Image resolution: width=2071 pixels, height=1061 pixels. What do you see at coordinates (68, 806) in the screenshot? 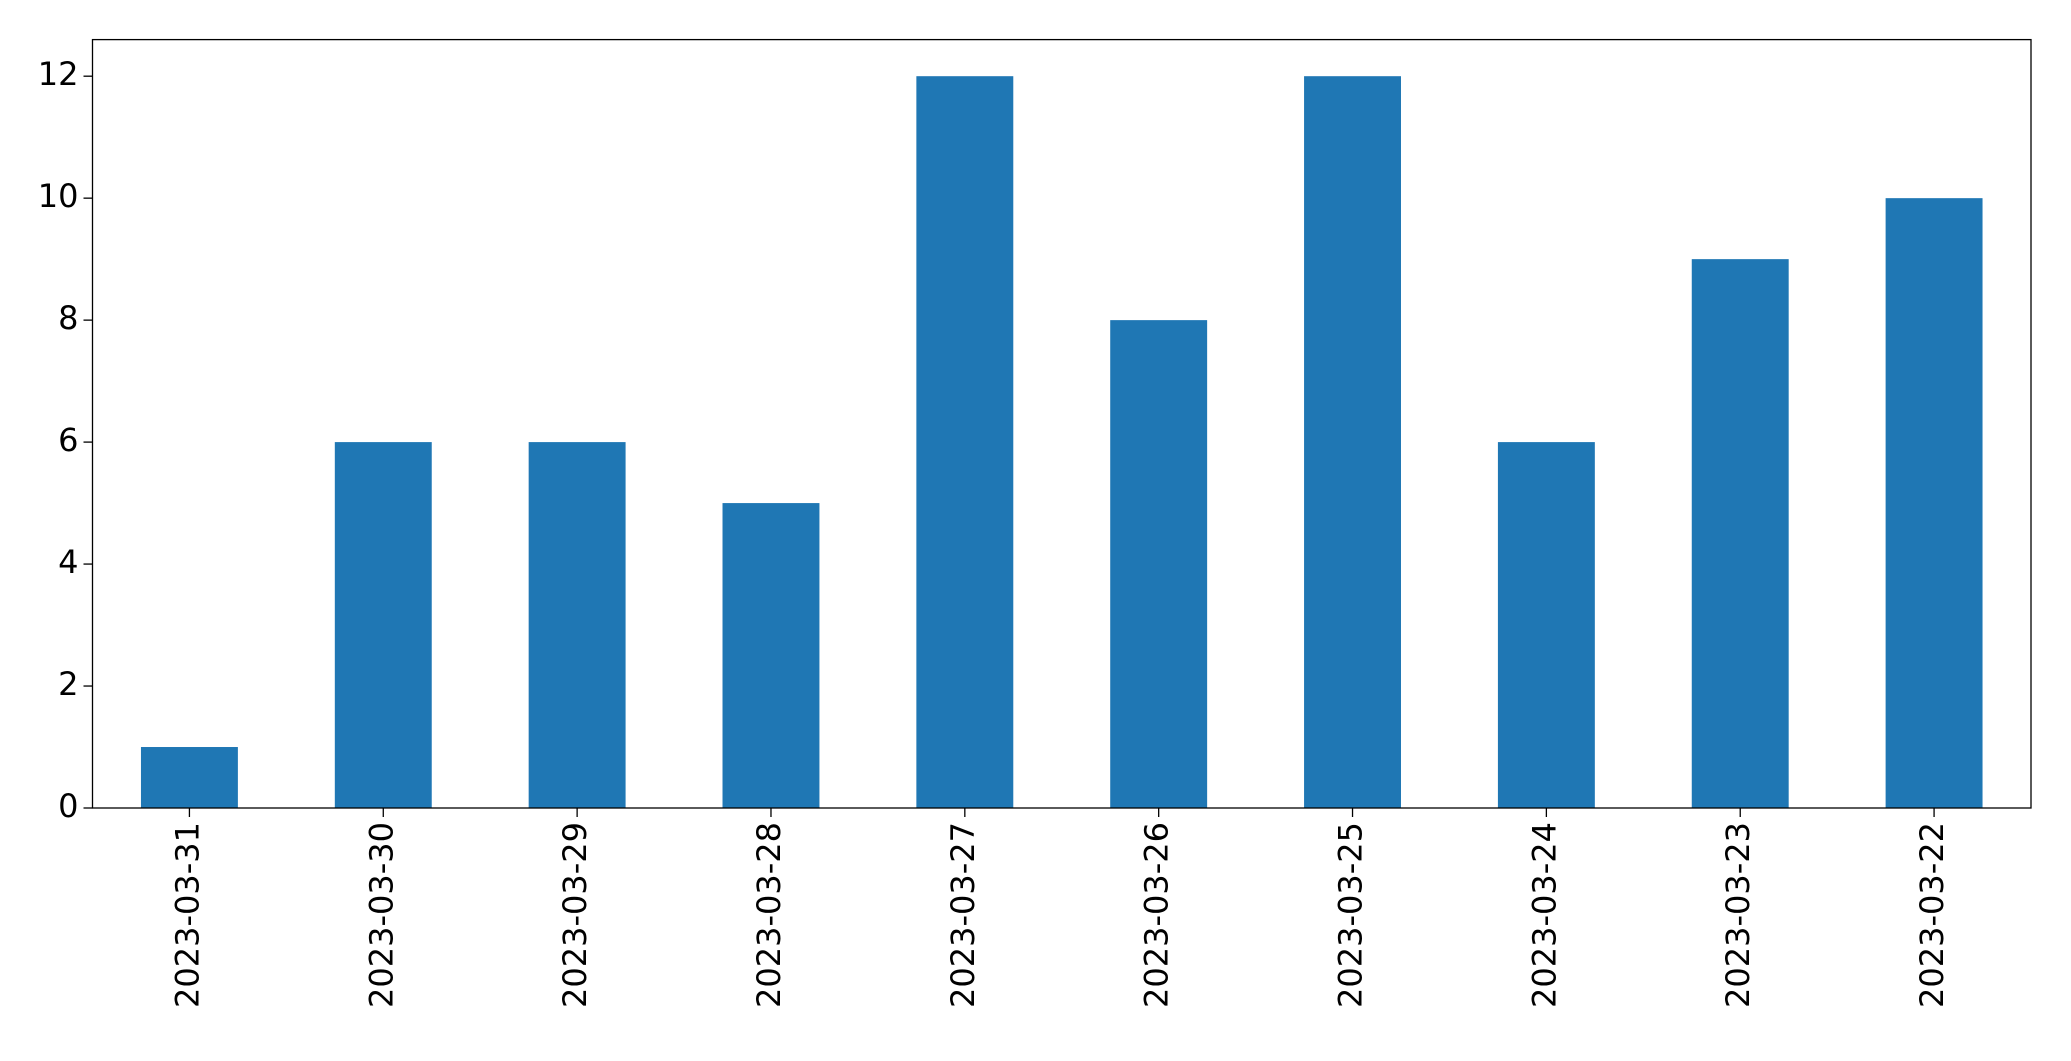
I see `y-tick-label: 0` at bounding box center [68, 806].